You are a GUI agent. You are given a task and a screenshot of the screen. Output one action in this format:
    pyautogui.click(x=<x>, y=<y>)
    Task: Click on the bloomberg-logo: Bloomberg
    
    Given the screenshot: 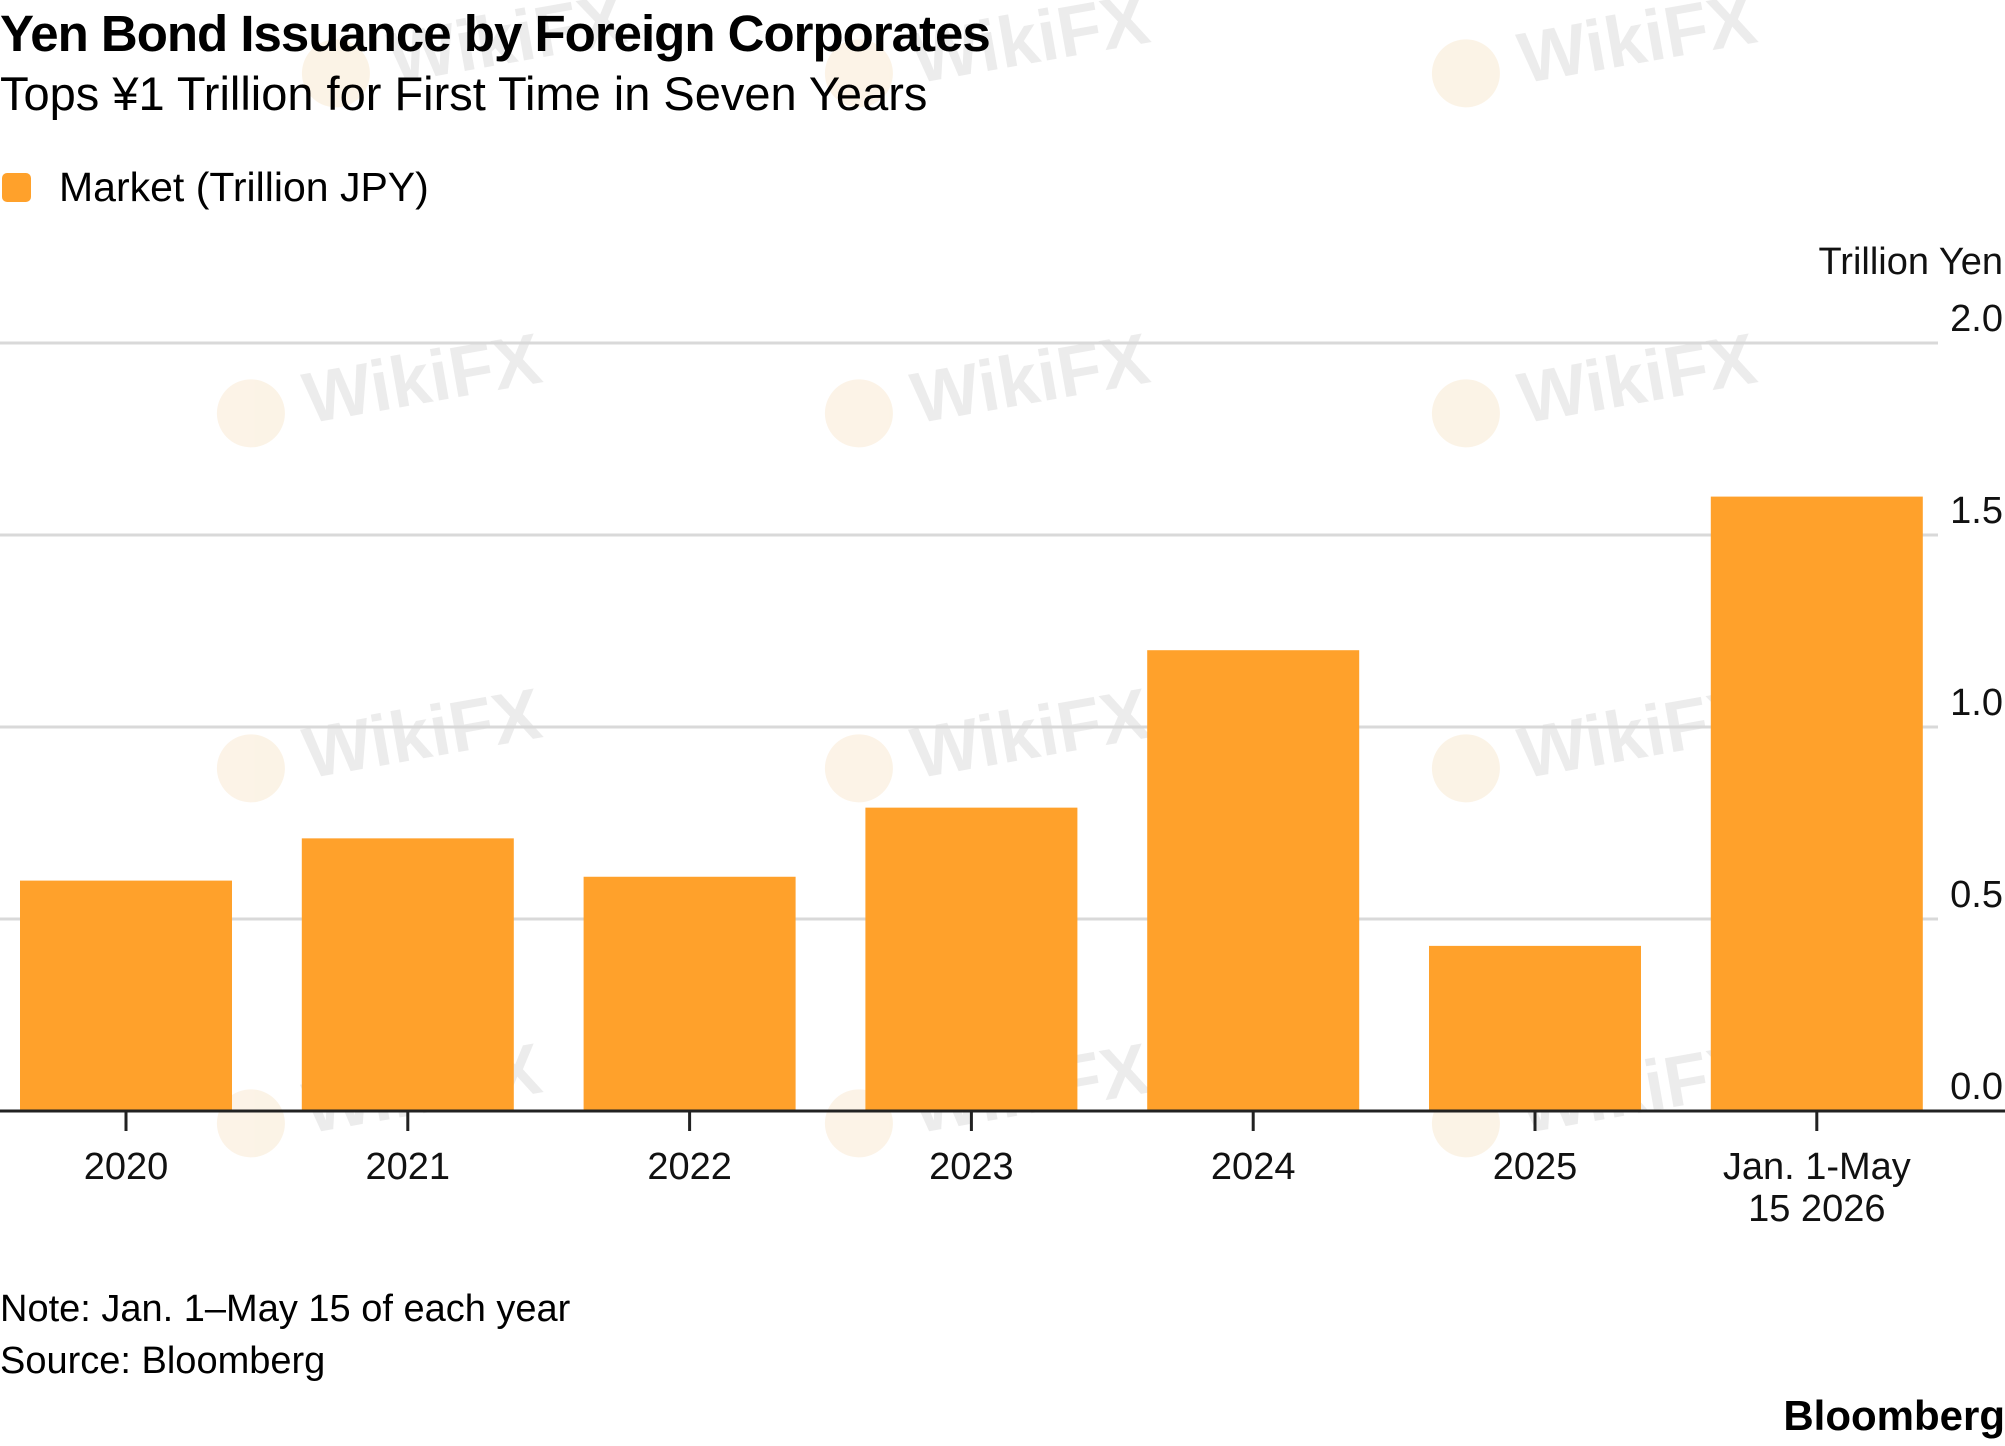 What is the action you would take?
    pyautogui.click(x=1894, y=1415)
    